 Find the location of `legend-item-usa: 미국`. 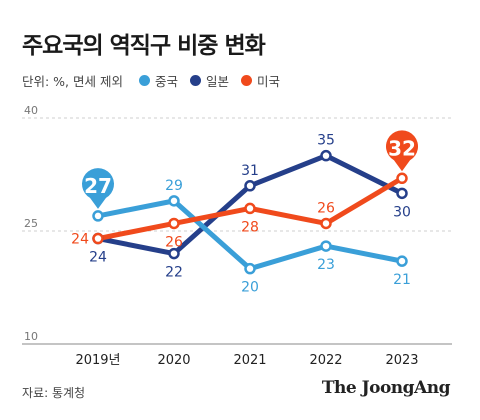

legend-item-usa: 미국 is located at coordinates (260, 80).